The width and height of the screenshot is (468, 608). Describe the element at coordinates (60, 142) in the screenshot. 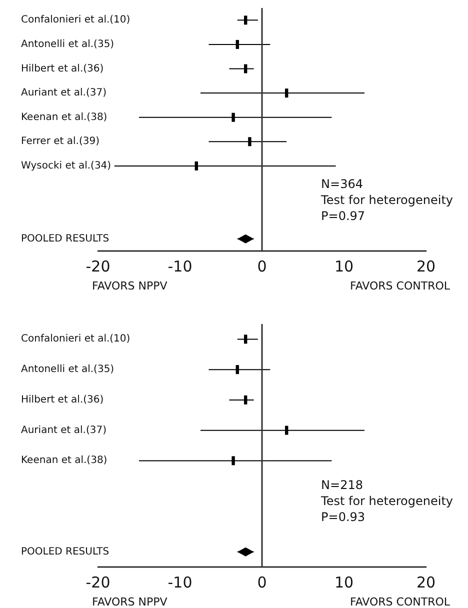

I see `y-tick-label: Ferrer et al.(39)` at that location.